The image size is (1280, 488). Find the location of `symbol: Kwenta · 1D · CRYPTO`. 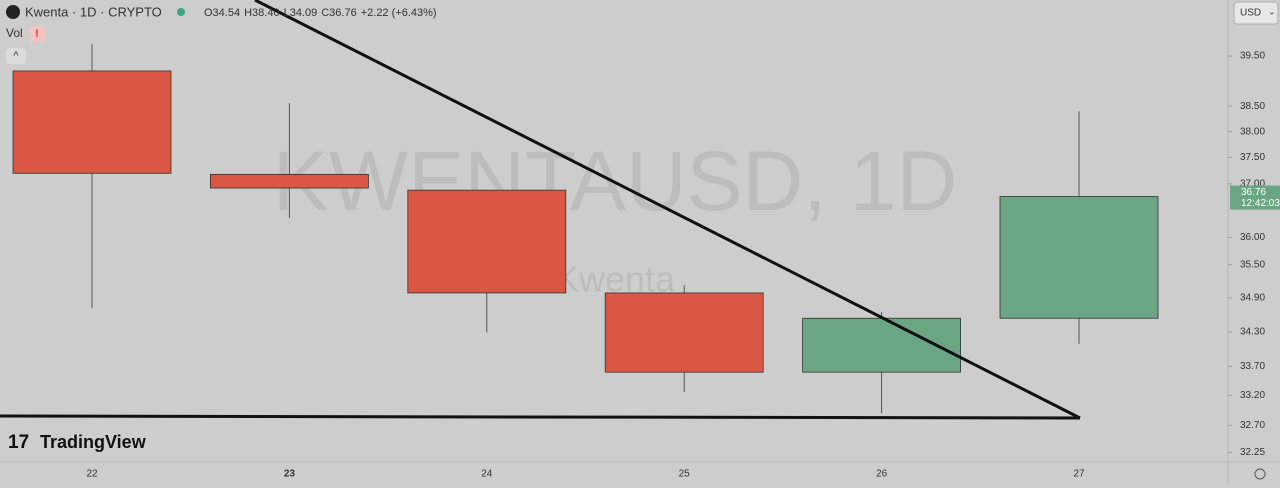

symbol: Kwenta · 1D · CRYPTO is located at coordinates (93, 11).